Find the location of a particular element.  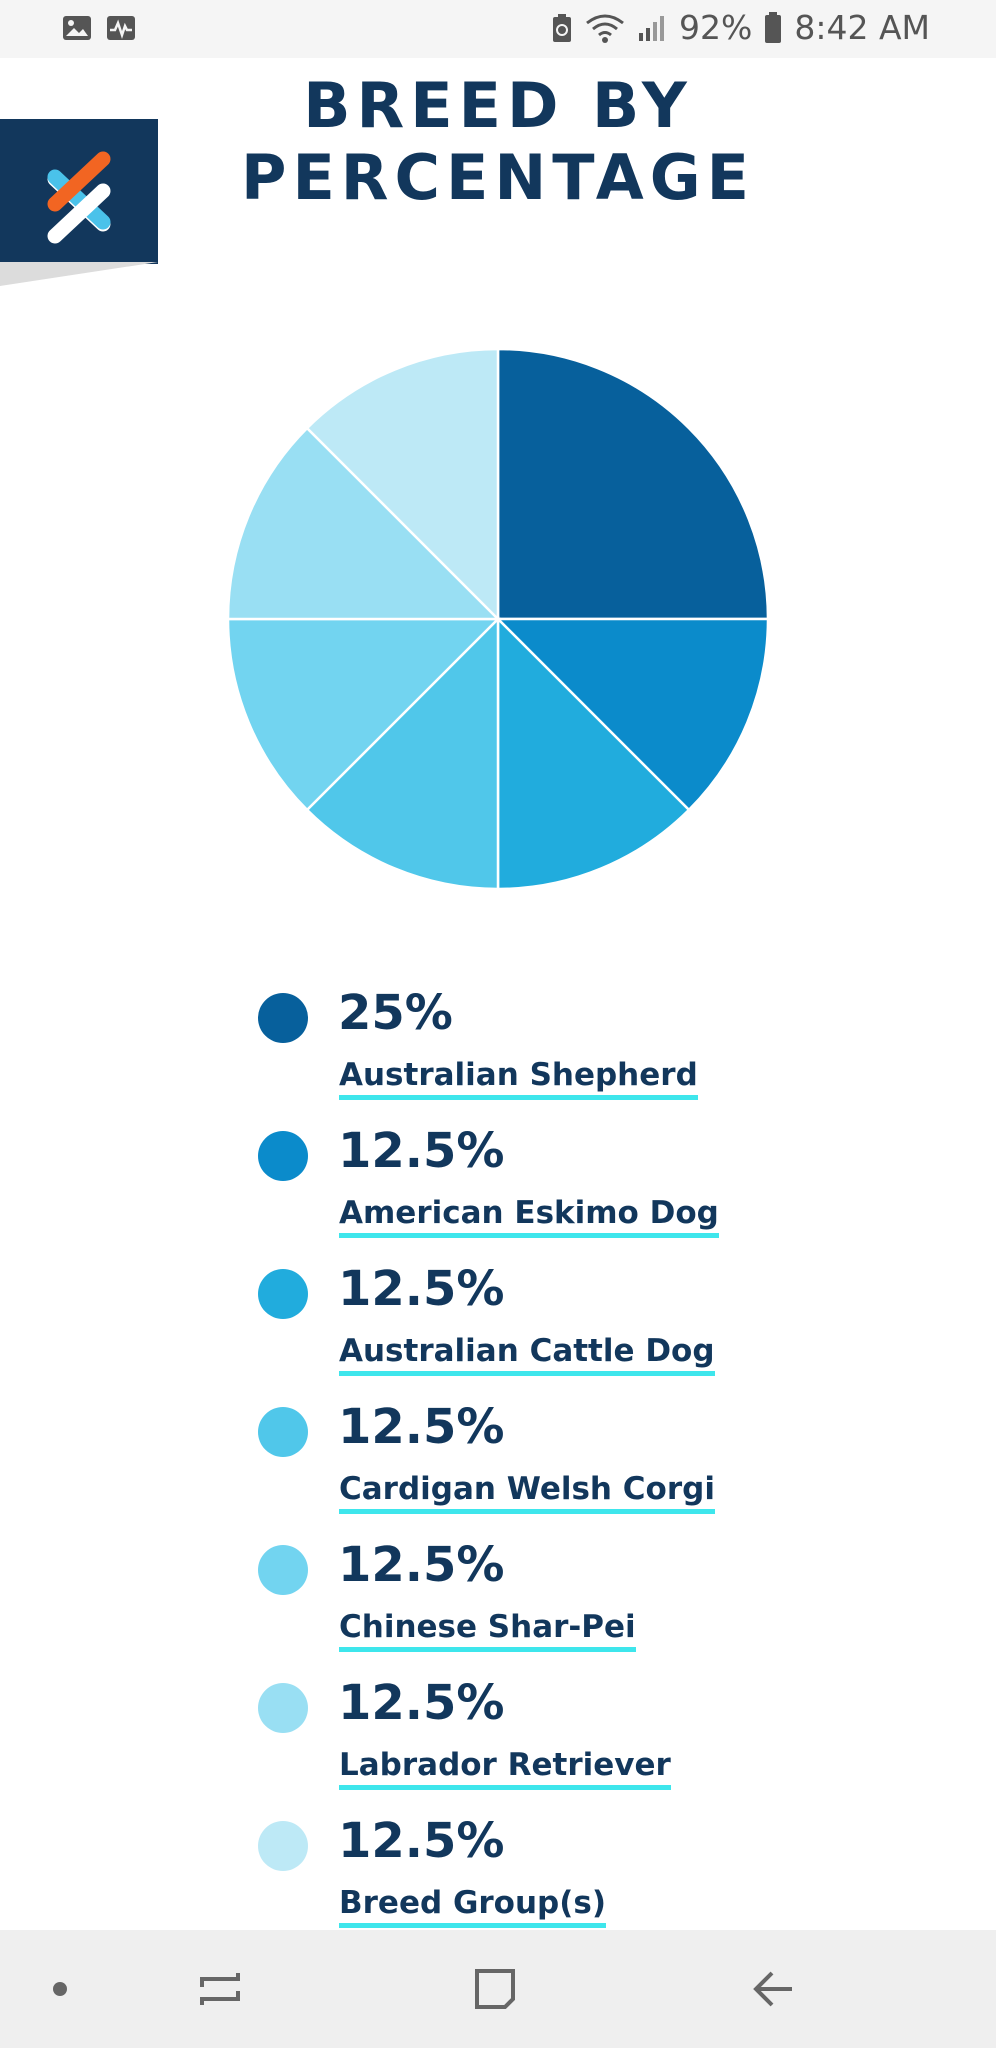

page-title-line1: BREED BY is located at coordinates (498, 105).